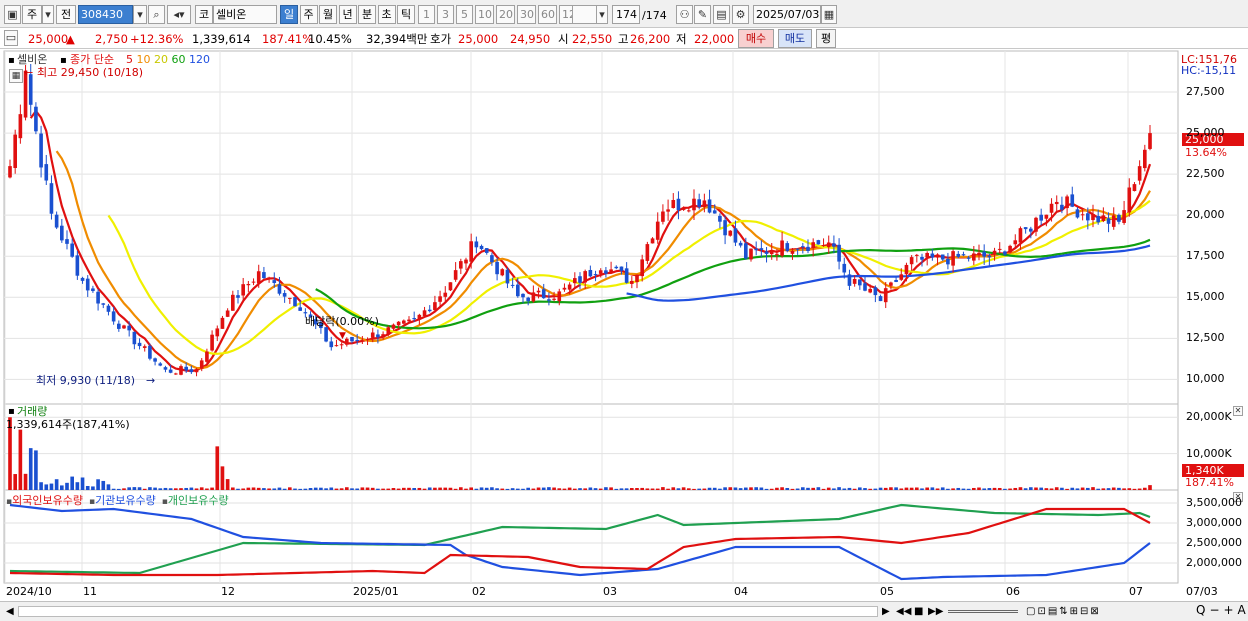 This screenshot has width=1248, height=621. What do you see at coordinates (626, 14) in the screenshot?
I see `count-input: 174` at bounding box center [626, 14].